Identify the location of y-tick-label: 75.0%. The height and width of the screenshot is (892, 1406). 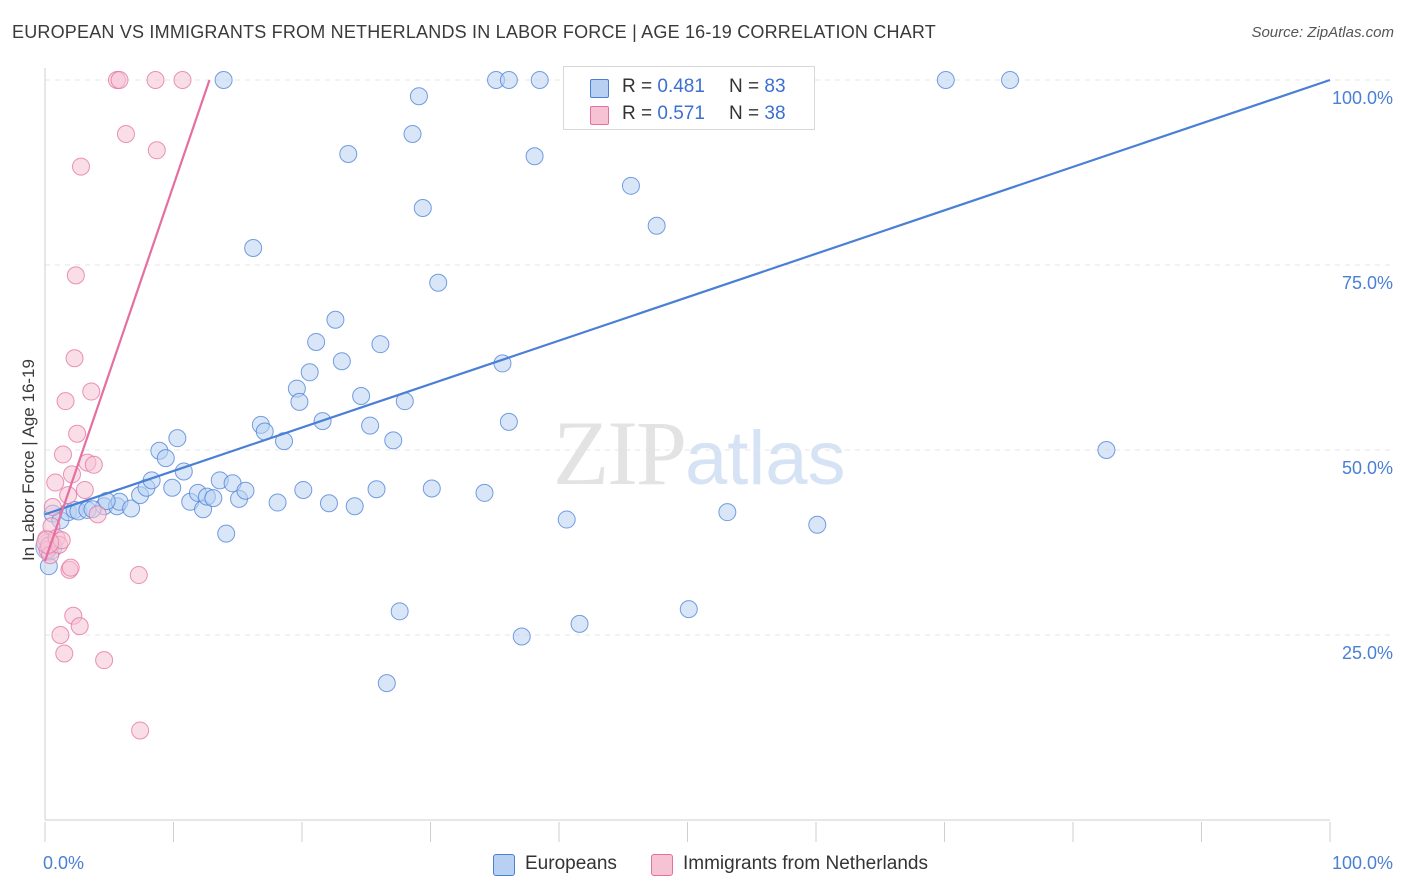
(1367, 283).